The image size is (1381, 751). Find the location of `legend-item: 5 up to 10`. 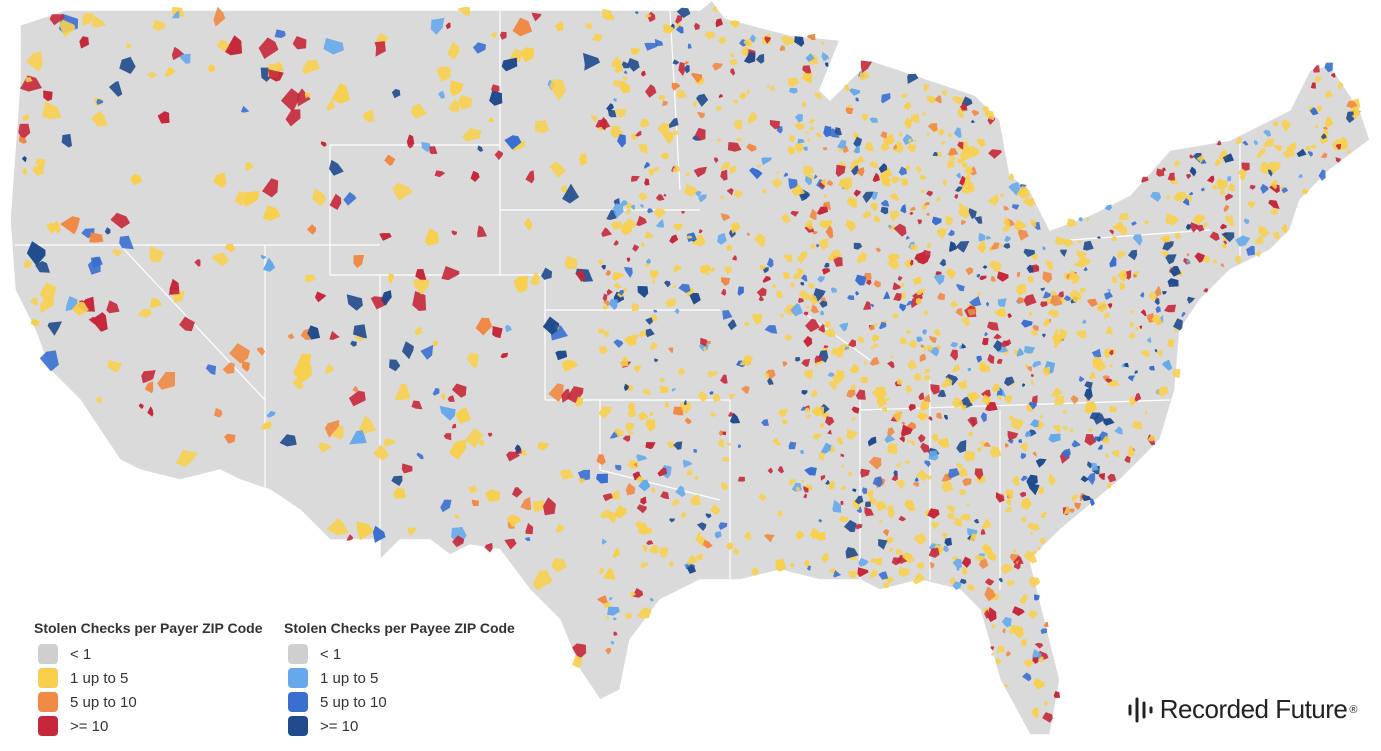

legend-item: 5 up to 10 is located at coordinates (399, 702).